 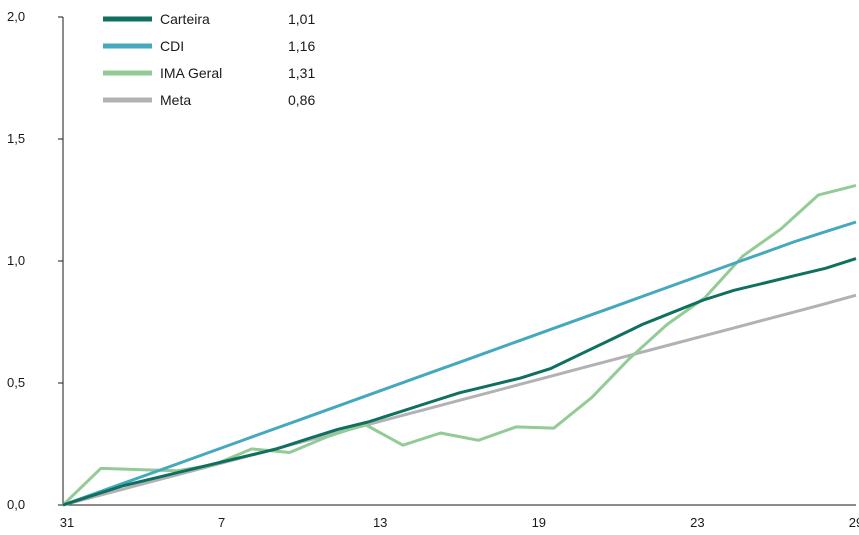 I want to click on x-tick-label: 19, so click(x=539, y=522).